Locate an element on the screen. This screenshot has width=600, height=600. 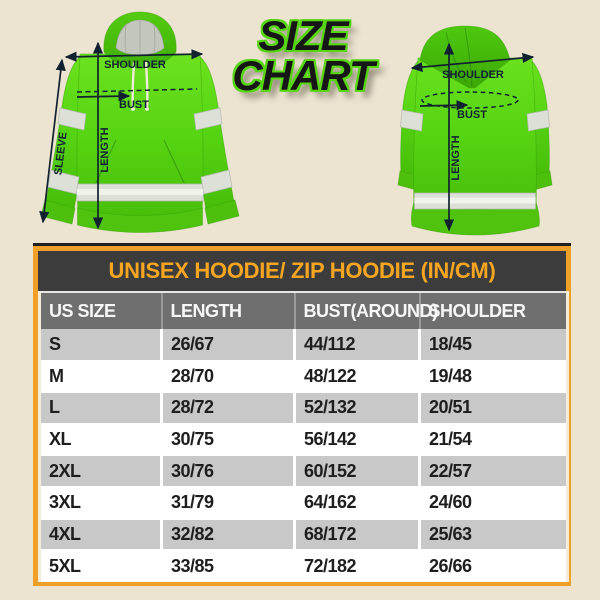
table-cell: 52/132 is located at coordinates (356, 407).